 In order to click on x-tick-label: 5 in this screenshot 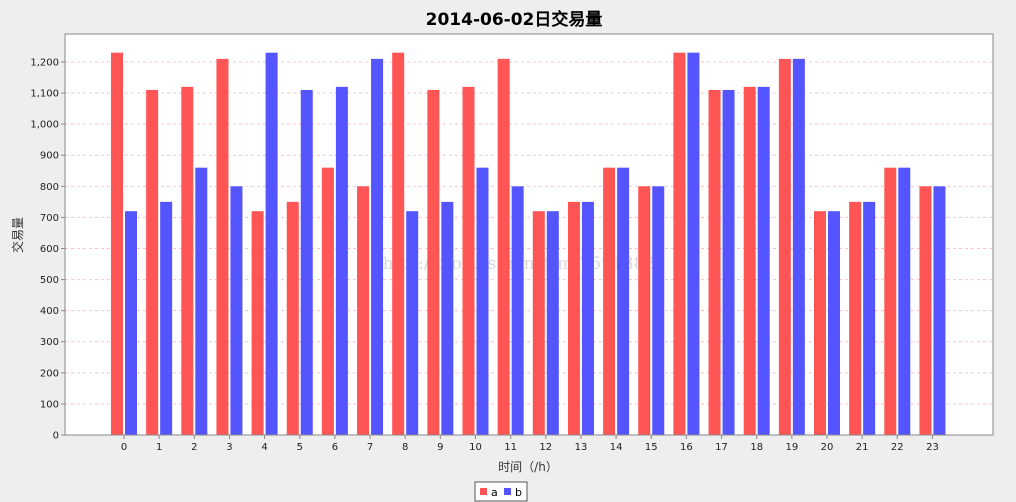, I will do `click(300, 447)`.